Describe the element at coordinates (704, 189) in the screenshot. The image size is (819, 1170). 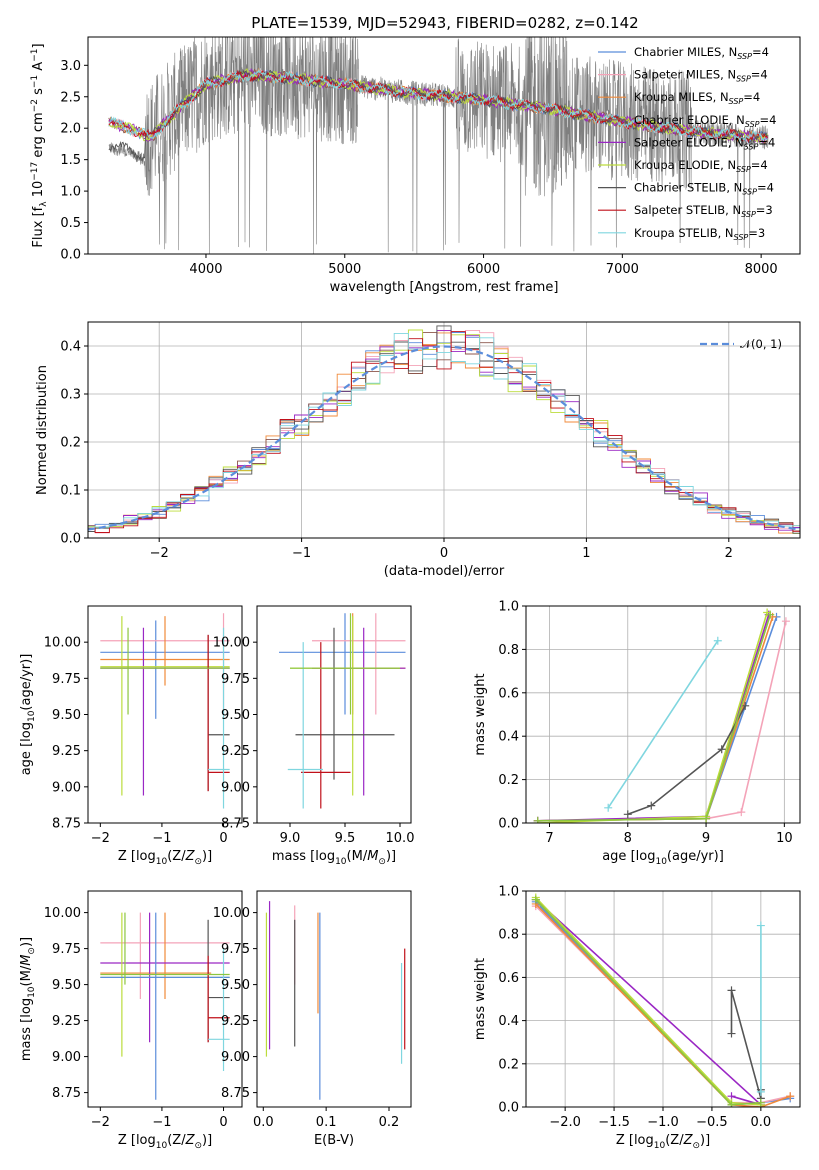
I see `legend-entry: Chabrier STELIB, NSSP=4` at that location.